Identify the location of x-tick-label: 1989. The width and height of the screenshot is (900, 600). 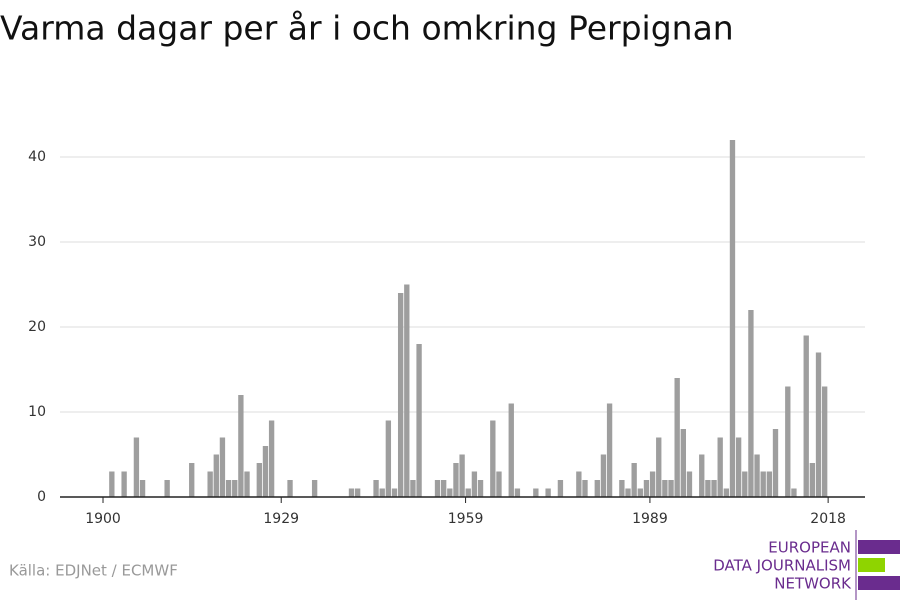
(650, 519).